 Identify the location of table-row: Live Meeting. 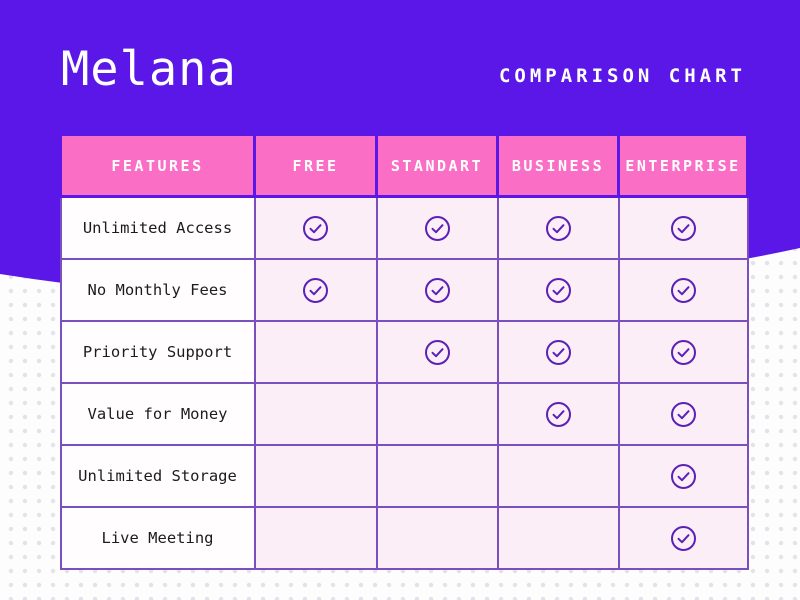
(404, 538).